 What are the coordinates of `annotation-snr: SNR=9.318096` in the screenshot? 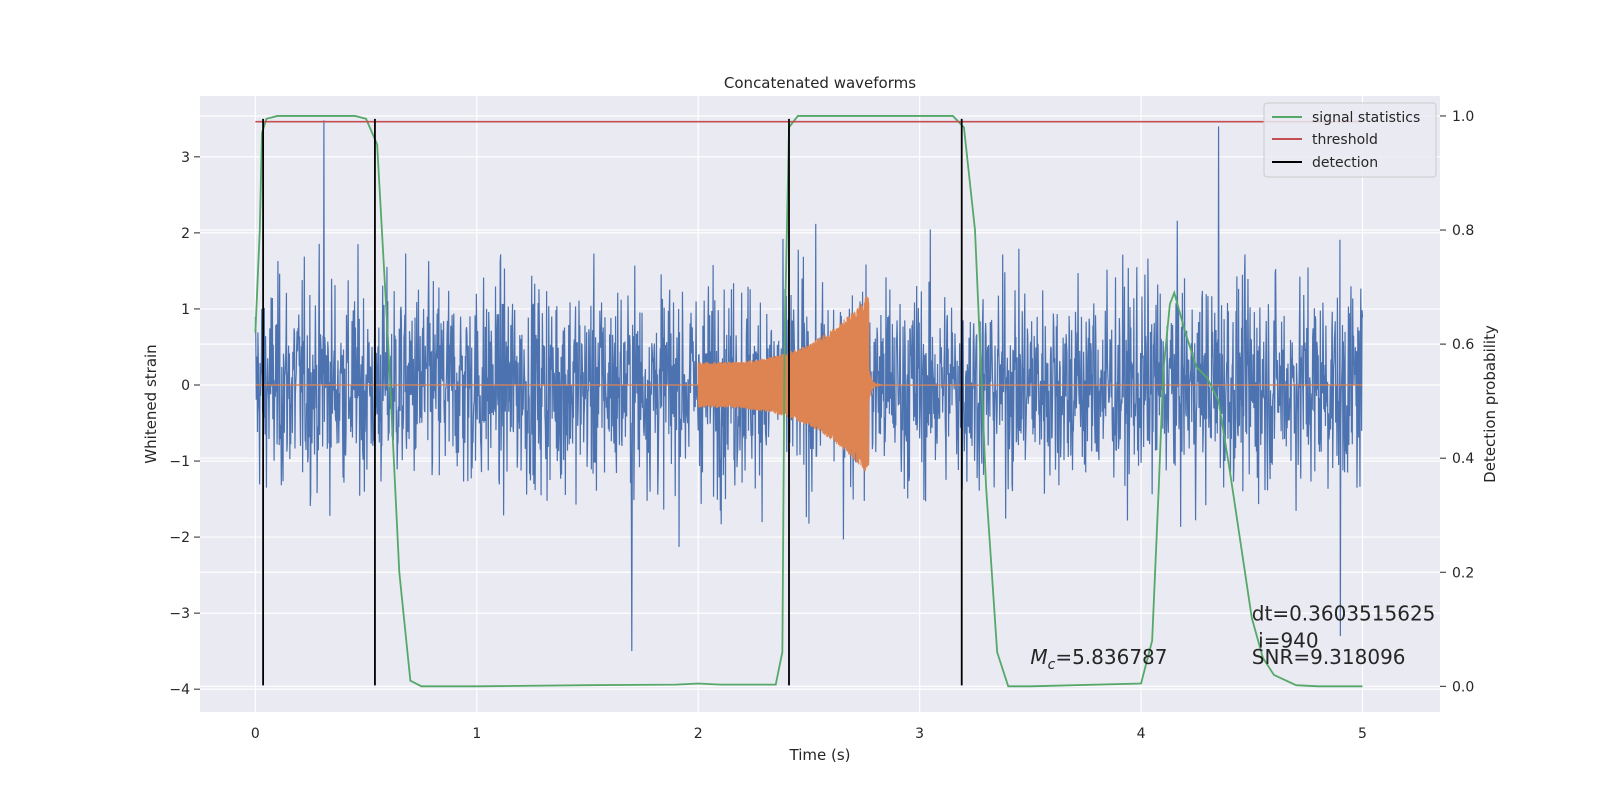 It's located at (1329, 657).